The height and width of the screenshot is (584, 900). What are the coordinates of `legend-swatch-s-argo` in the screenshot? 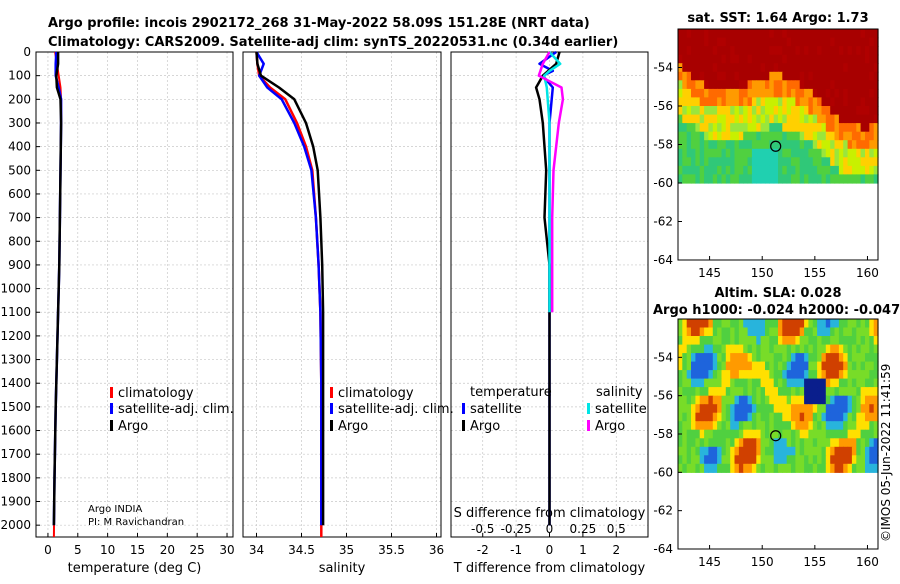 It's located at (588, 425).